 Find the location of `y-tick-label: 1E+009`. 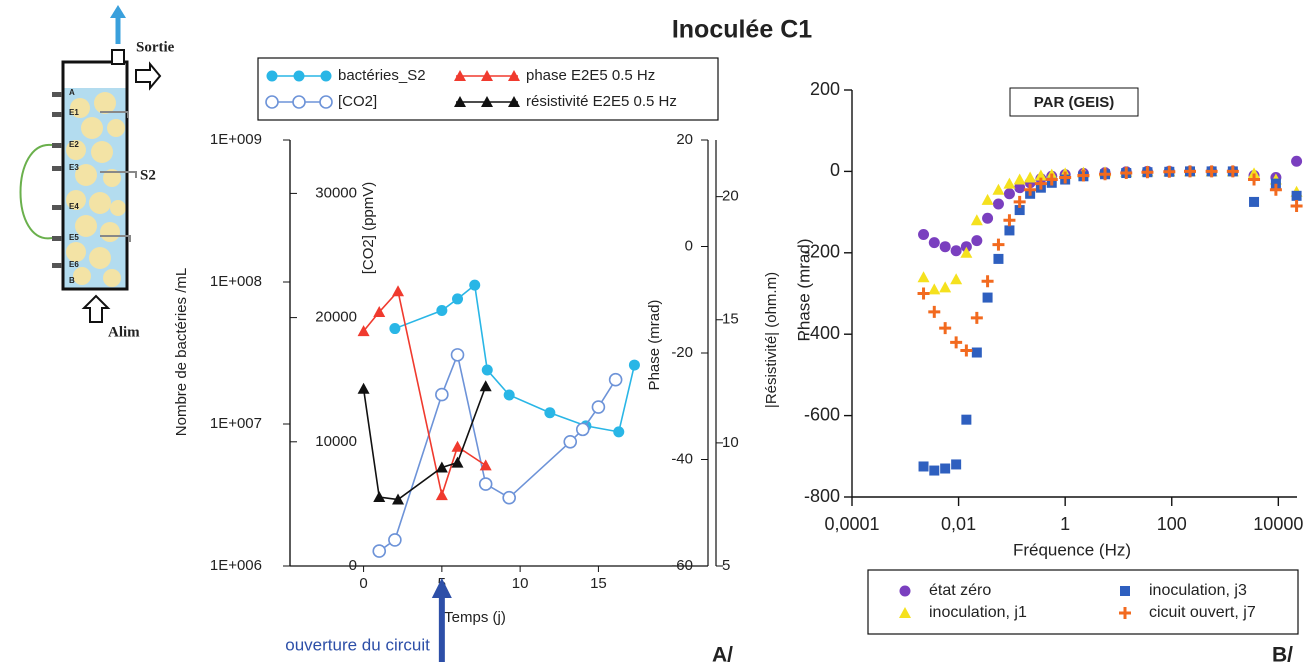

y-tick-label: 1E+009 is located at coordinates (236, 139).